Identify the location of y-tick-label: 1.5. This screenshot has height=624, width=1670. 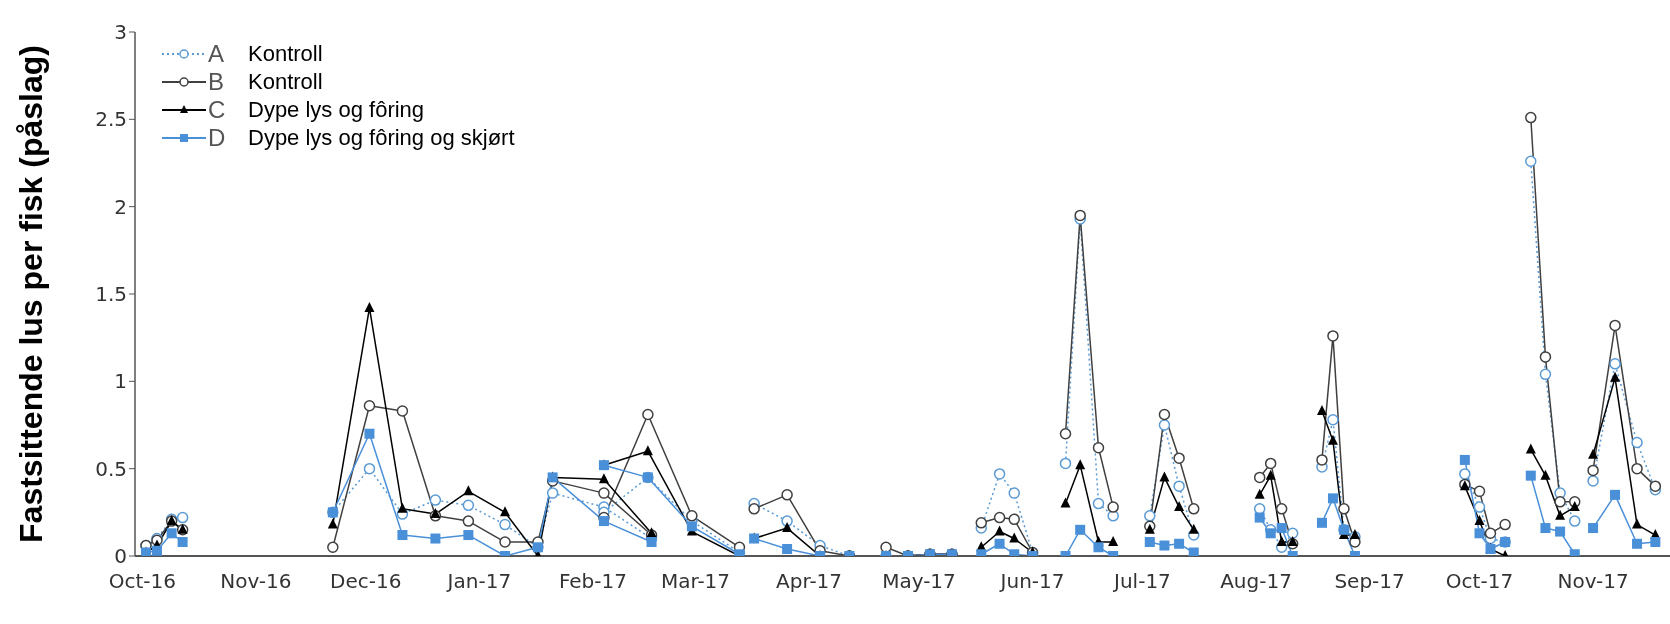
(111, 294).